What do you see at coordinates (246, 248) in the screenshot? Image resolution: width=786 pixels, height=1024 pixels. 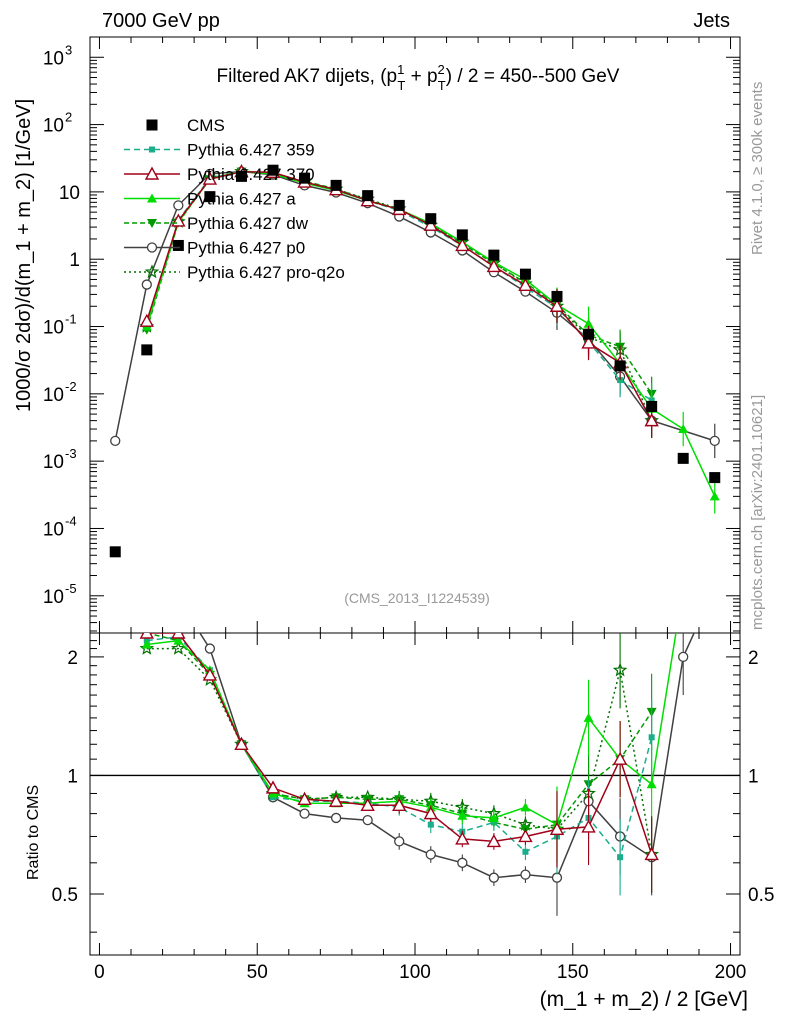 I see `legend-label-p0: Pythia 6.427 p0` at bounding box center [246, 248].